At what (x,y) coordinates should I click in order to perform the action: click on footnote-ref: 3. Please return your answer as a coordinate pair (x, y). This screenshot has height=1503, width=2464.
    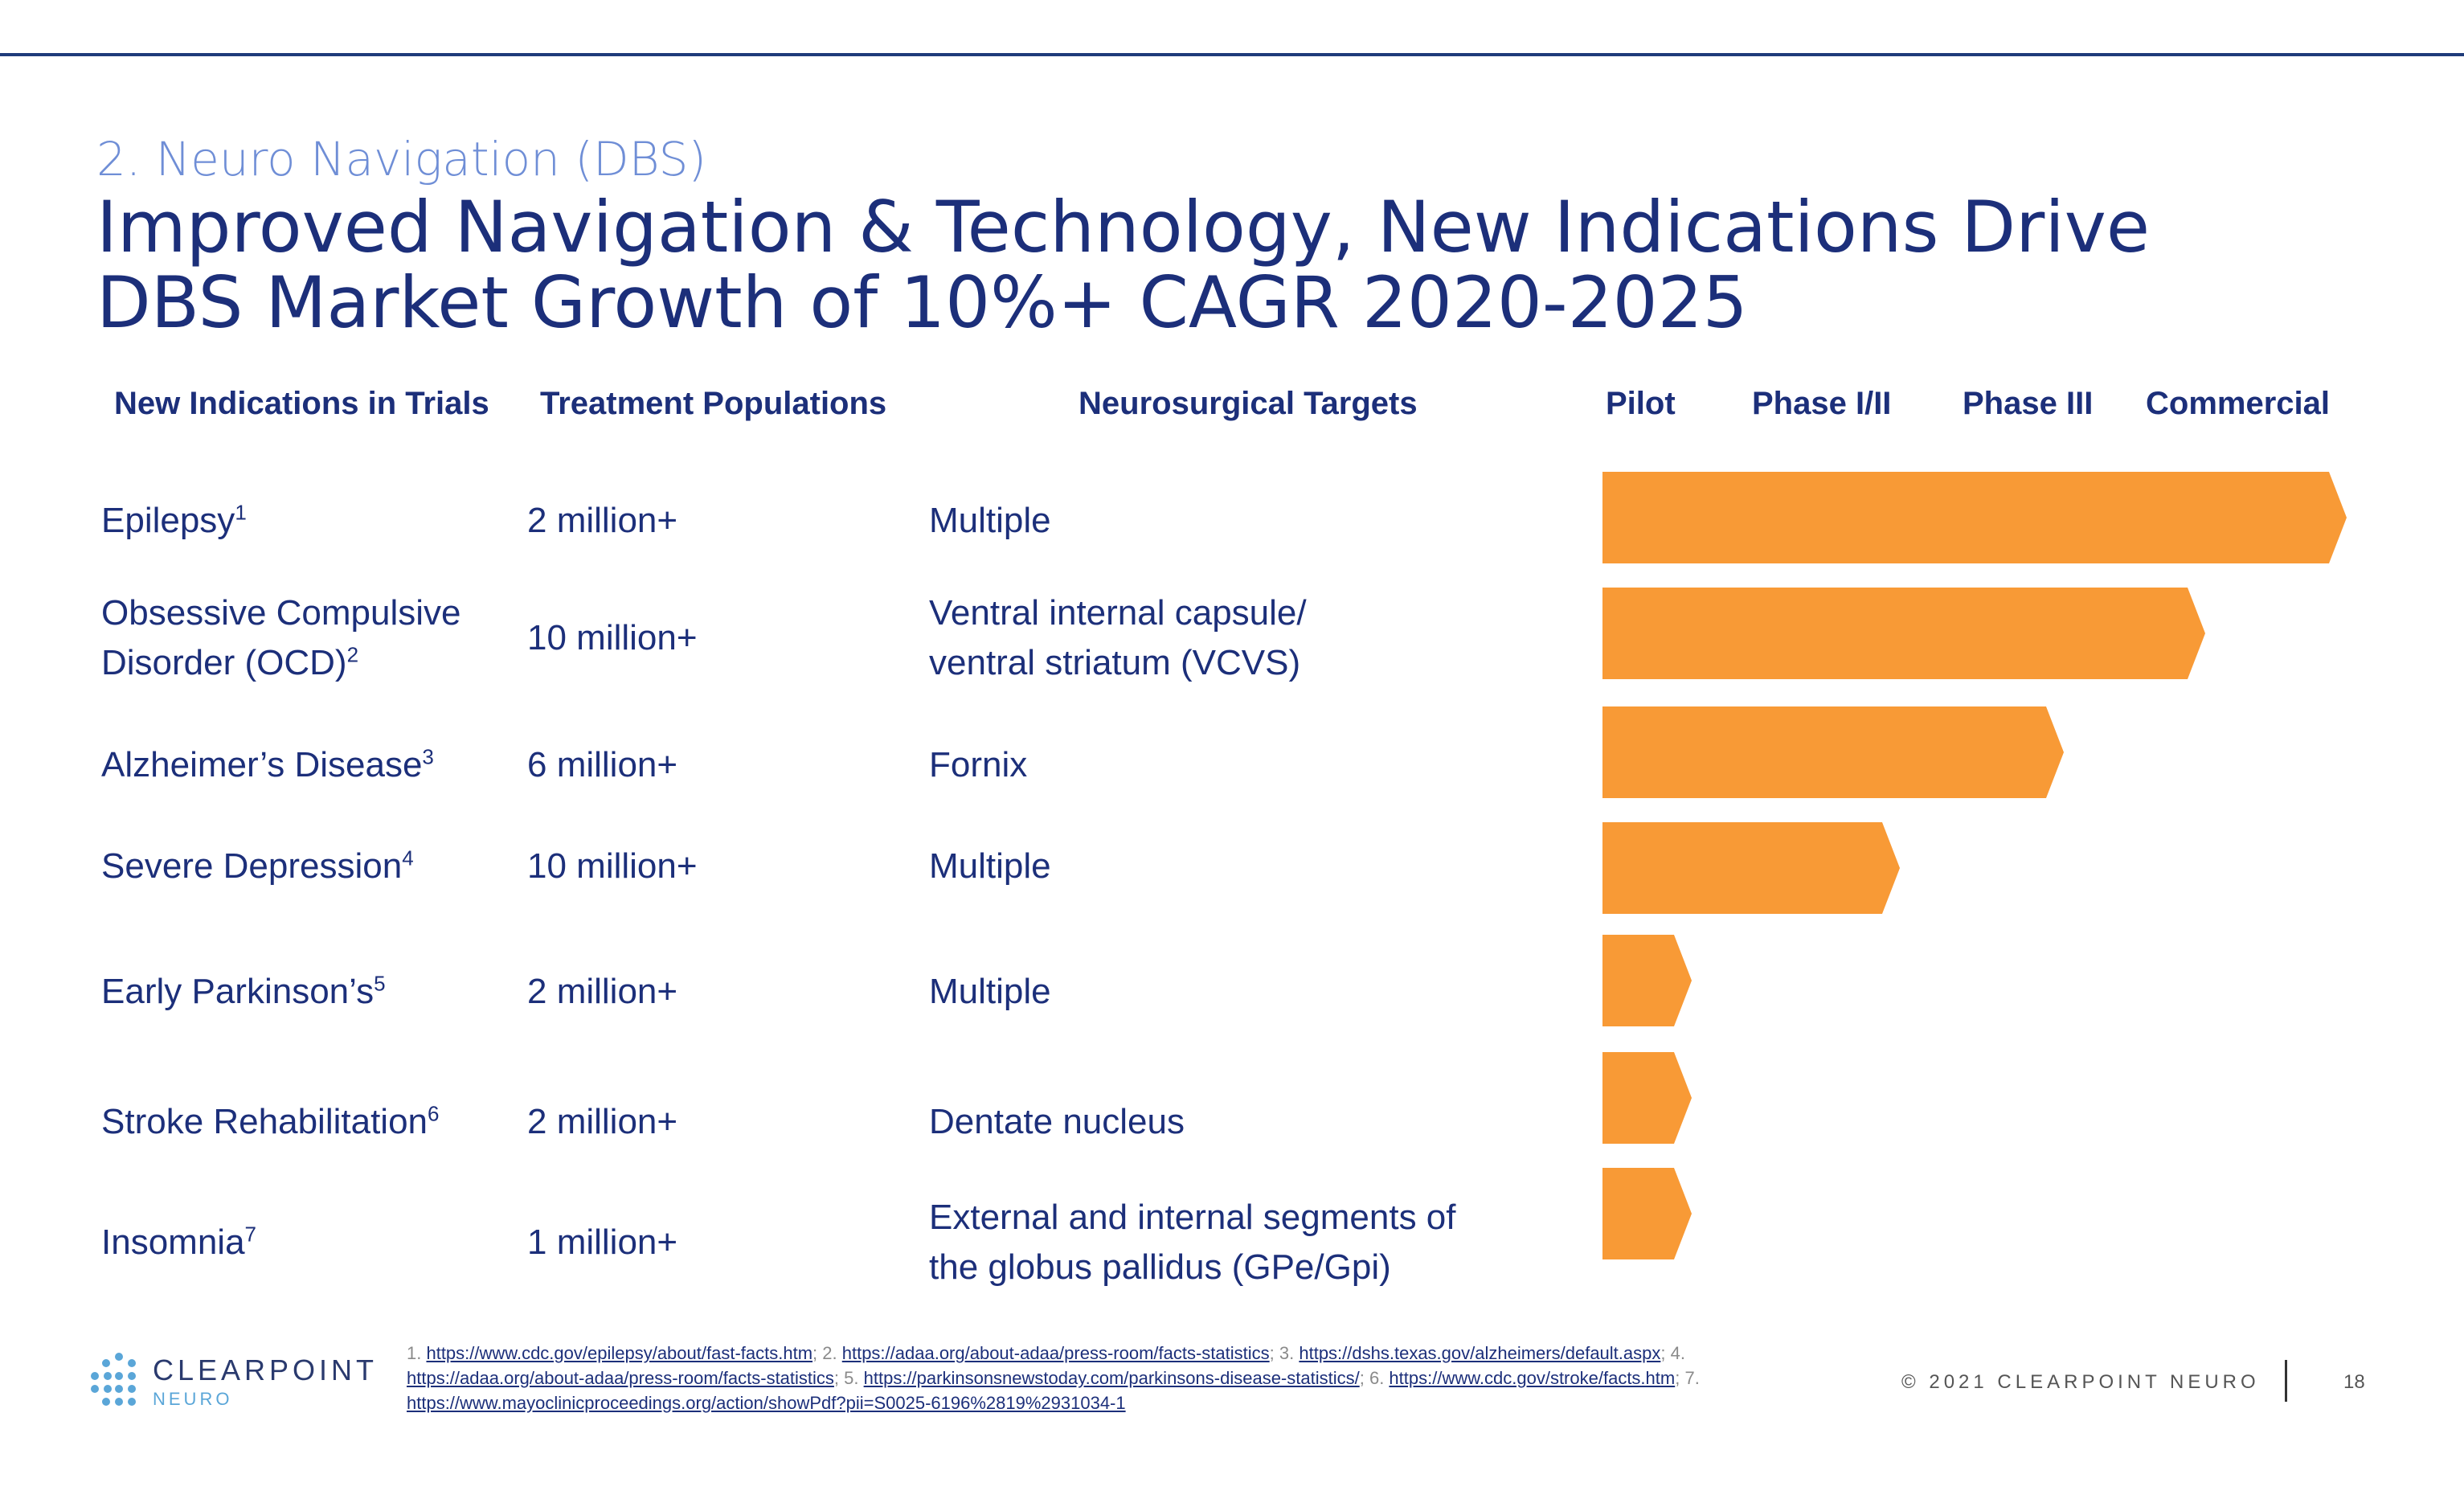
    Looking at the image, I should click on (428, 756).